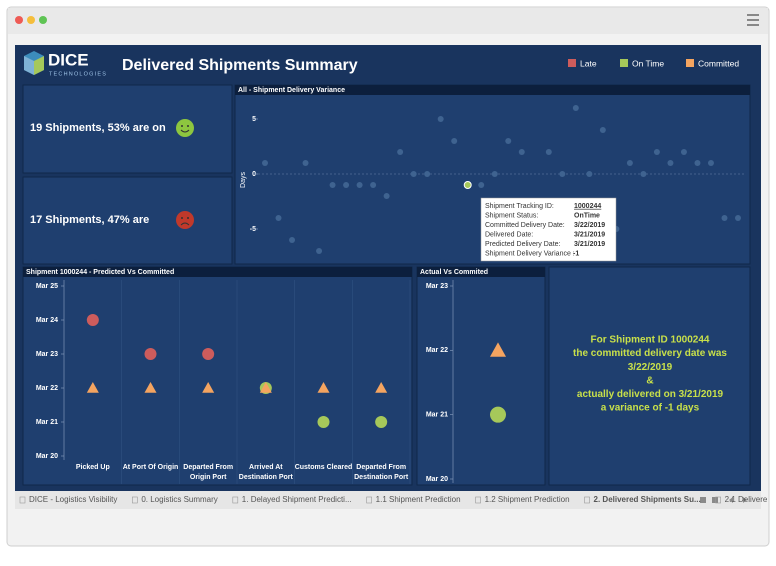 This screenshot has width=776, height=566. What do you see at coordinates (530, 253) in the screenshot?
I see `tooltip-label: Shipment Delivery Variance :` at bounding box center [530, 253].